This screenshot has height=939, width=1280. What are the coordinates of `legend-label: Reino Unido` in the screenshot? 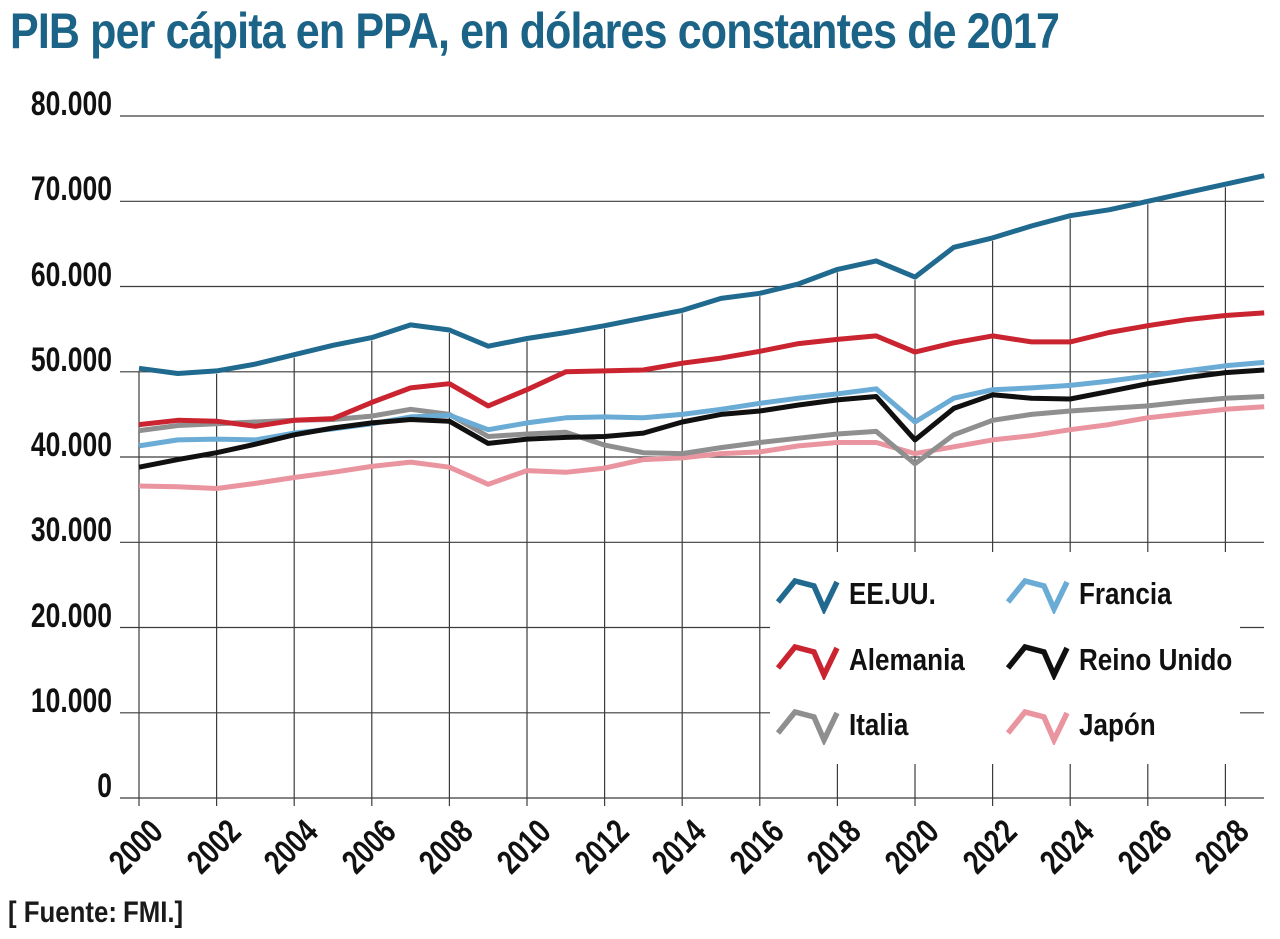 It's located at (1156, 659).